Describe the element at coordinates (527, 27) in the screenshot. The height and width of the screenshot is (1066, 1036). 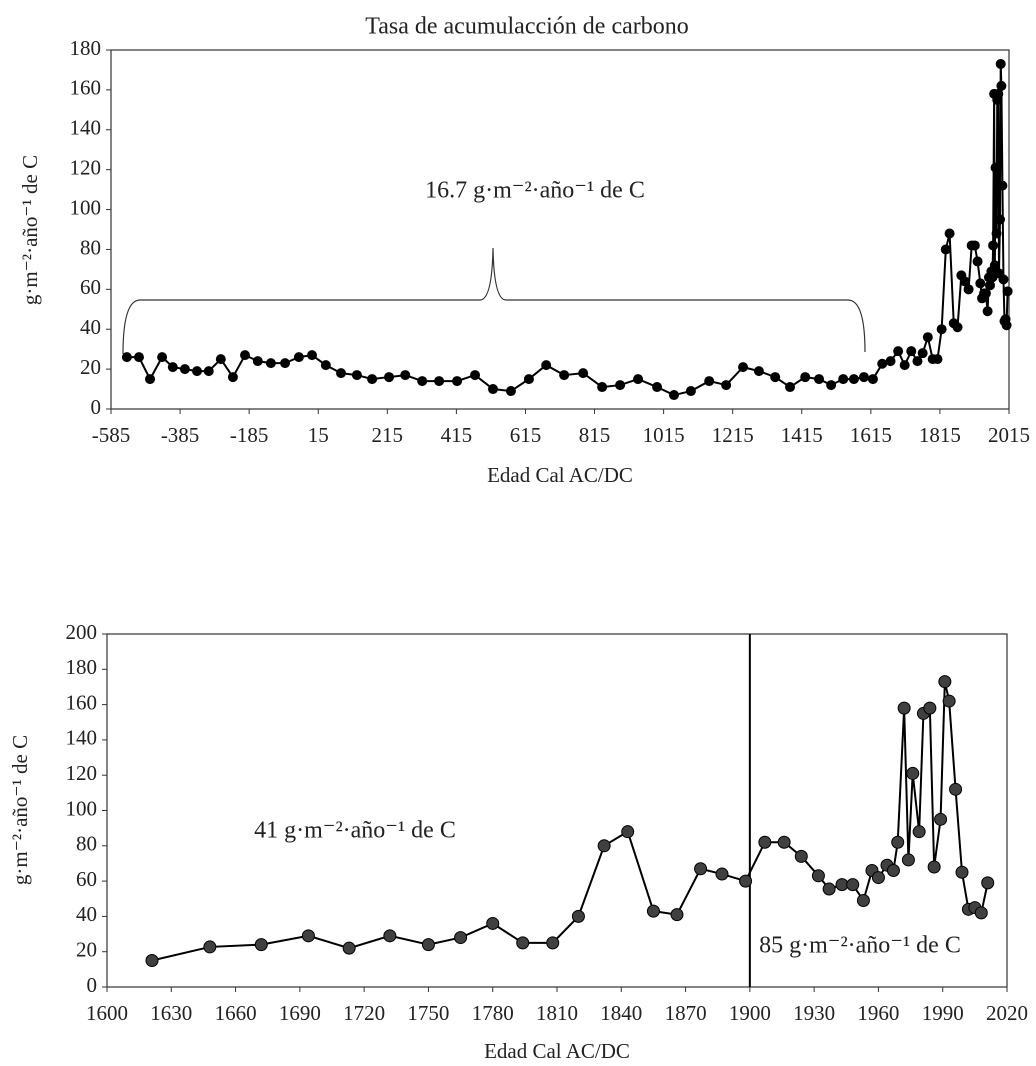
I see `chart-title: Tasa de acumulacción de carbono` at that location.